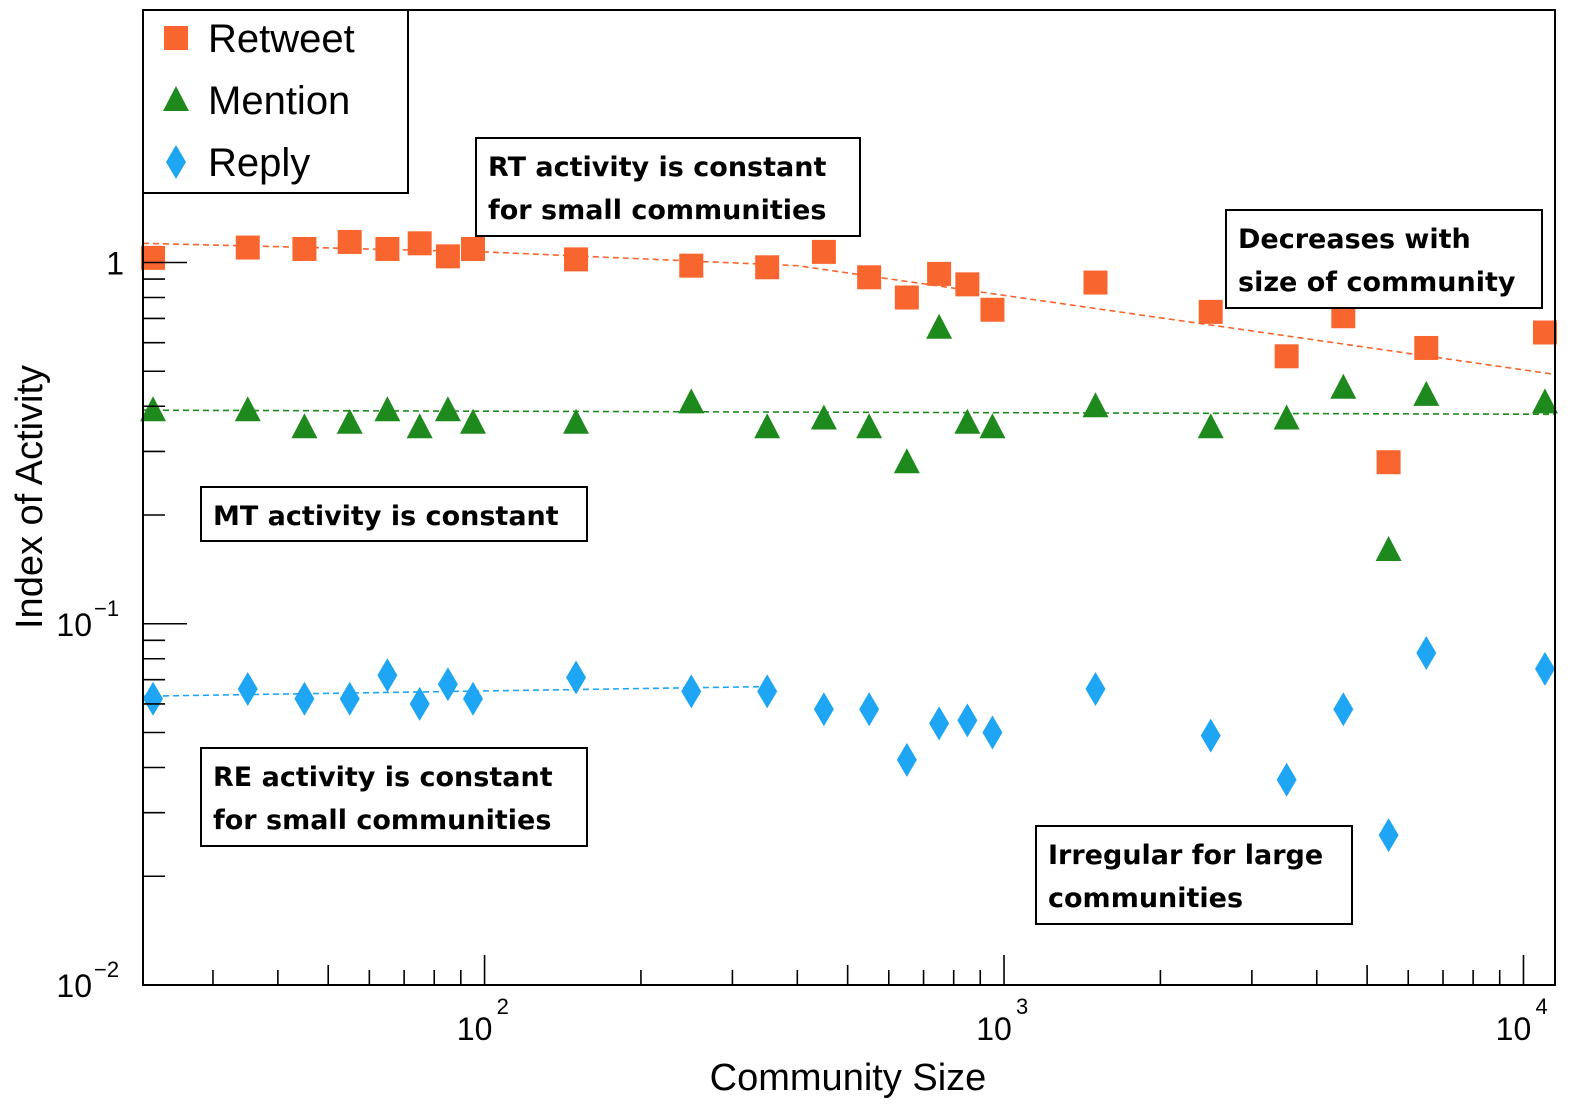 The width and height of the screenshot is (1581, 1112). I want to click on y-tick-exponent: −1, so click(106, 608).